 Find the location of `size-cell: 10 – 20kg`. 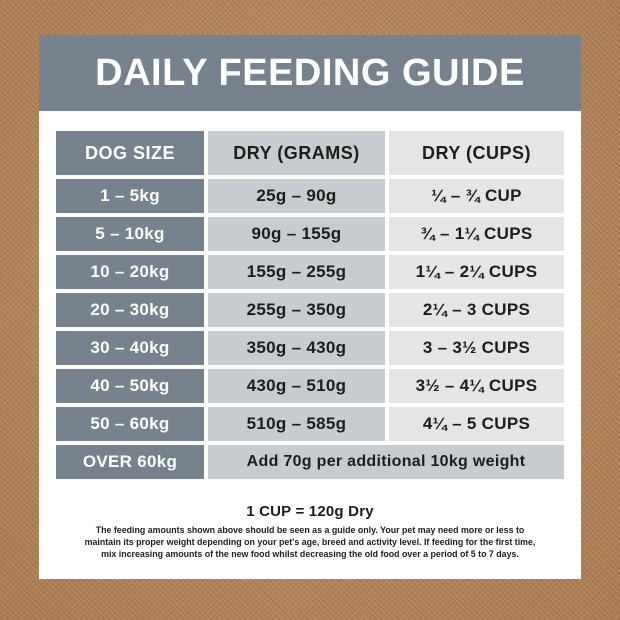

size-cell: 10 – 20kg is located at coordinates (130, 272).